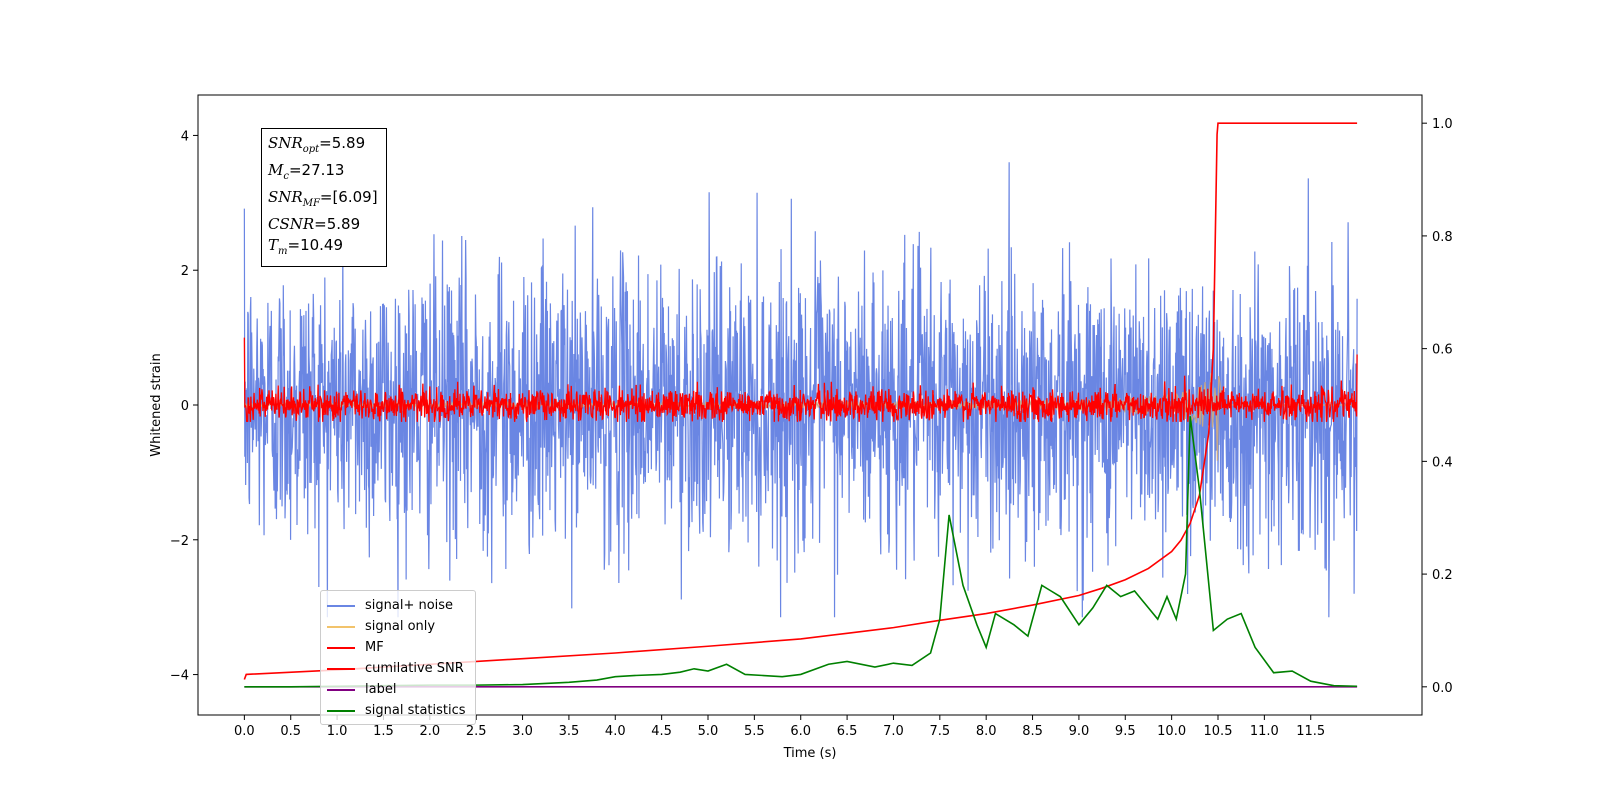 Image resolution: width=1600 pixels, height=800 pixels. I want to click on y-right-tick-label: 0.4, so click(1442, 462).